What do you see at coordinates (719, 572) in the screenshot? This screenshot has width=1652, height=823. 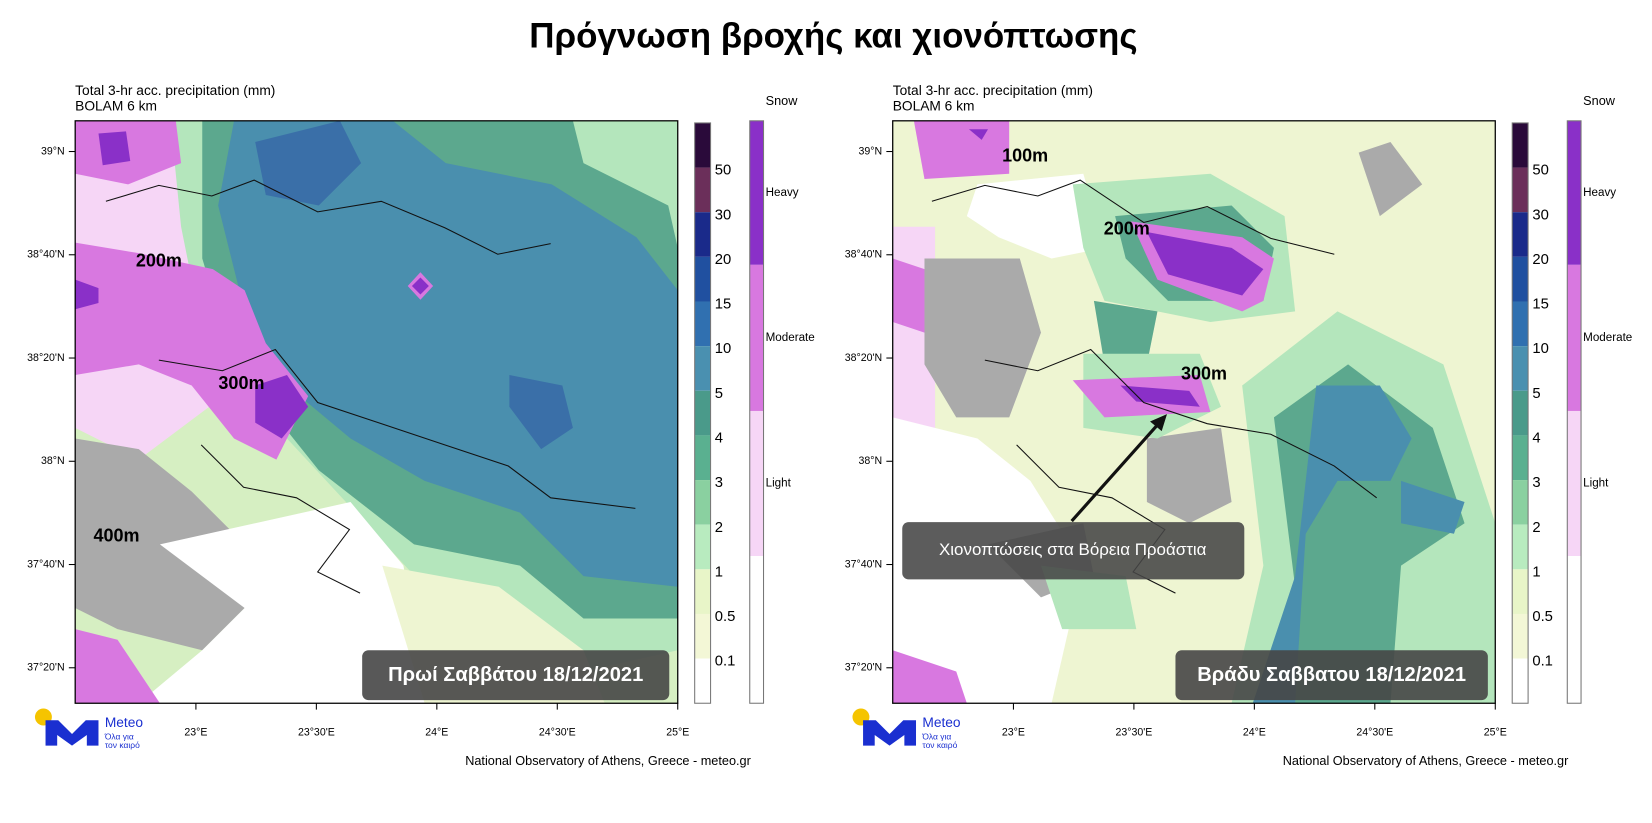 I see `colorbar-label: 1` at bounding box center [719, 572].